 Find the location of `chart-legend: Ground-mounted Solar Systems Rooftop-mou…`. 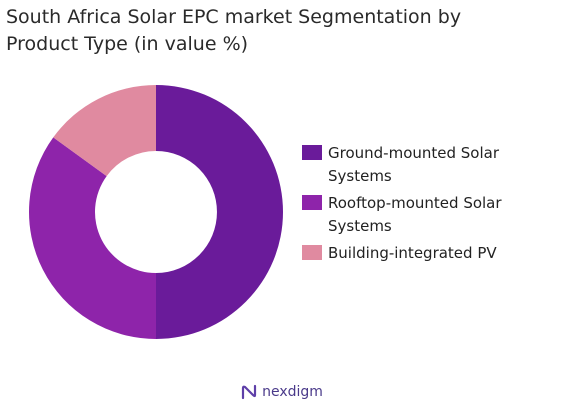

chart-legend: Ground-mounted Solar Systems Rooftop-mou… is located at coordinates (429, 205).